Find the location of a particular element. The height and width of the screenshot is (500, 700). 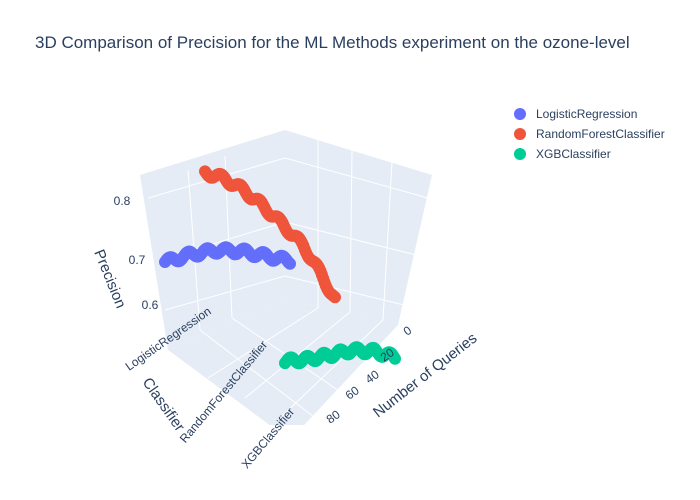

legend-item: XGBClassifier is located at coordinates (587, 154).